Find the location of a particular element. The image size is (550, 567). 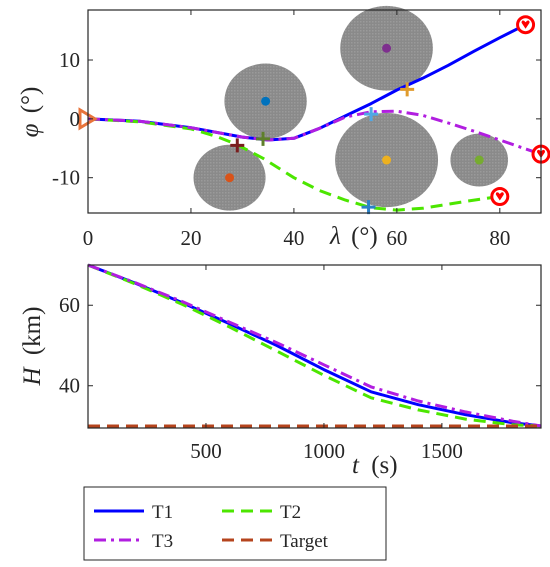

bottom-y-tick-label: 40 is located at coordinates (69, 386).